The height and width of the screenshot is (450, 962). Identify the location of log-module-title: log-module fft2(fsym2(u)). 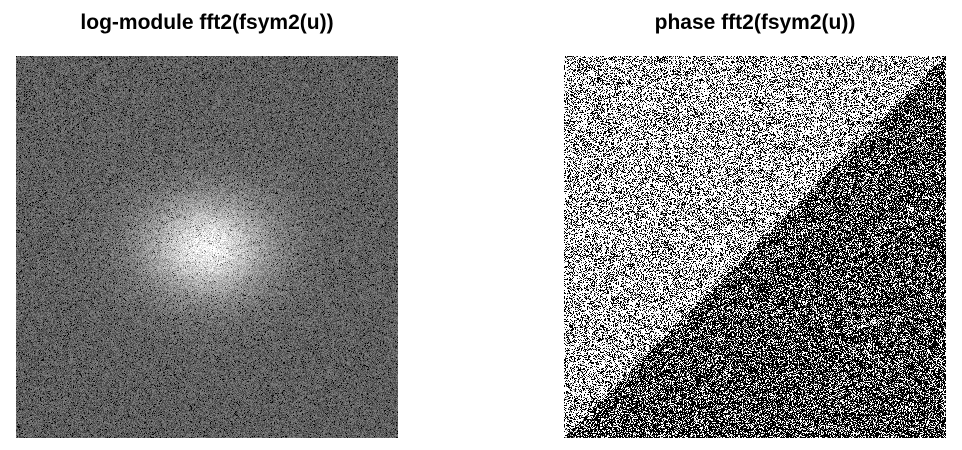
(207, 22).